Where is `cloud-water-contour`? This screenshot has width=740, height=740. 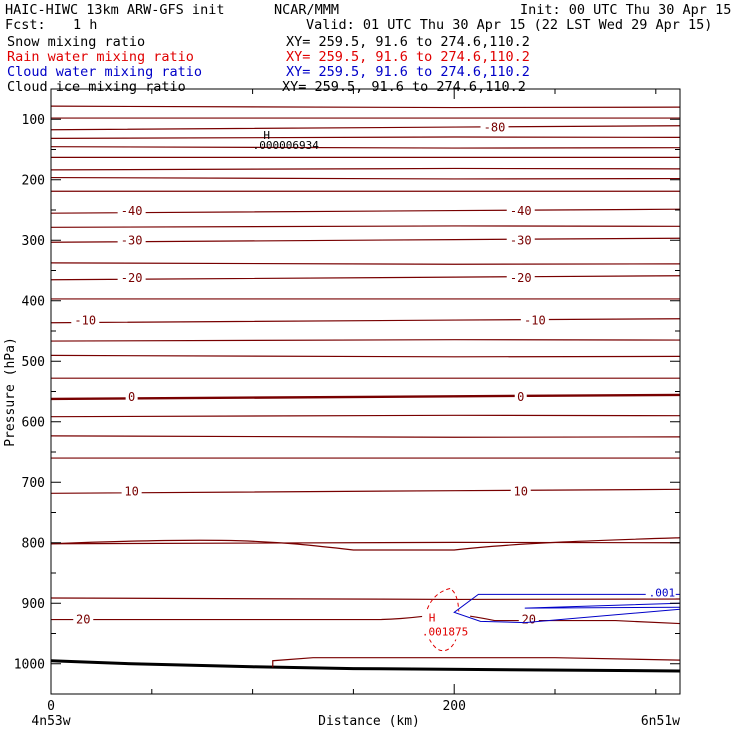
cloud-water-contour is located at coordinates (567, 608).